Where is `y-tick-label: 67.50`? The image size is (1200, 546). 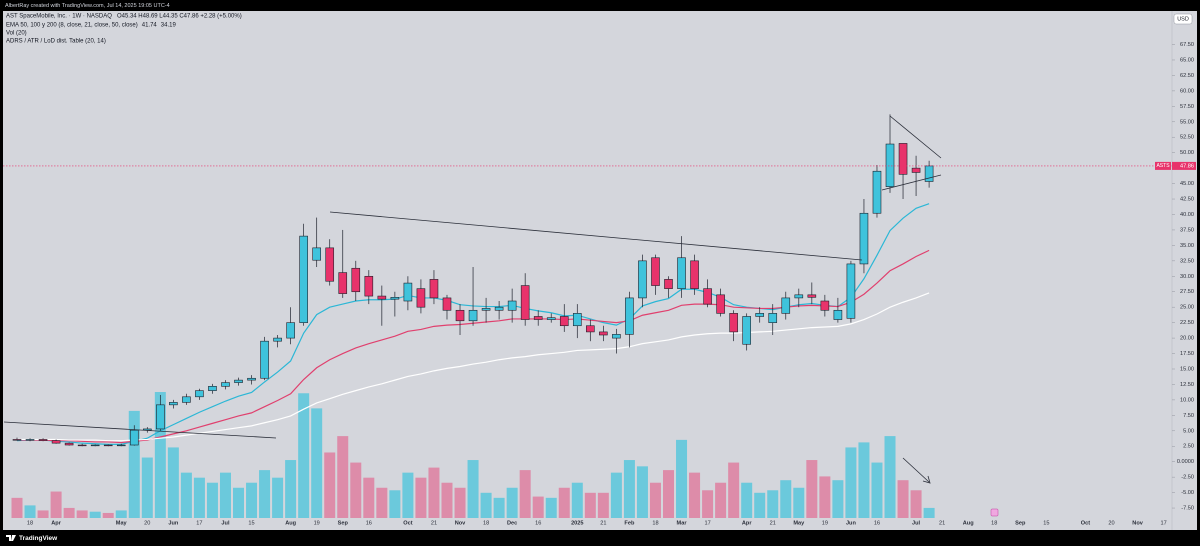 y-tick-label: 67.50 is located at coordinates (1187, 45).